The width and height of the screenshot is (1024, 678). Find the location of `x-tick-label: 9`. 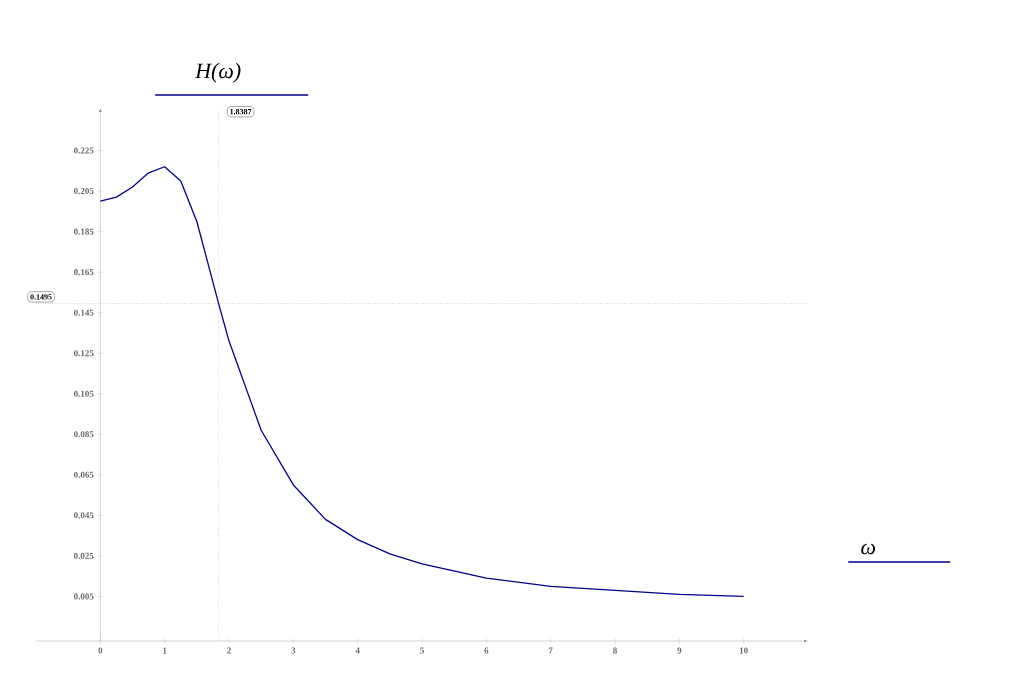

x-tick-label: 9 is located at coordinates (679, 650).